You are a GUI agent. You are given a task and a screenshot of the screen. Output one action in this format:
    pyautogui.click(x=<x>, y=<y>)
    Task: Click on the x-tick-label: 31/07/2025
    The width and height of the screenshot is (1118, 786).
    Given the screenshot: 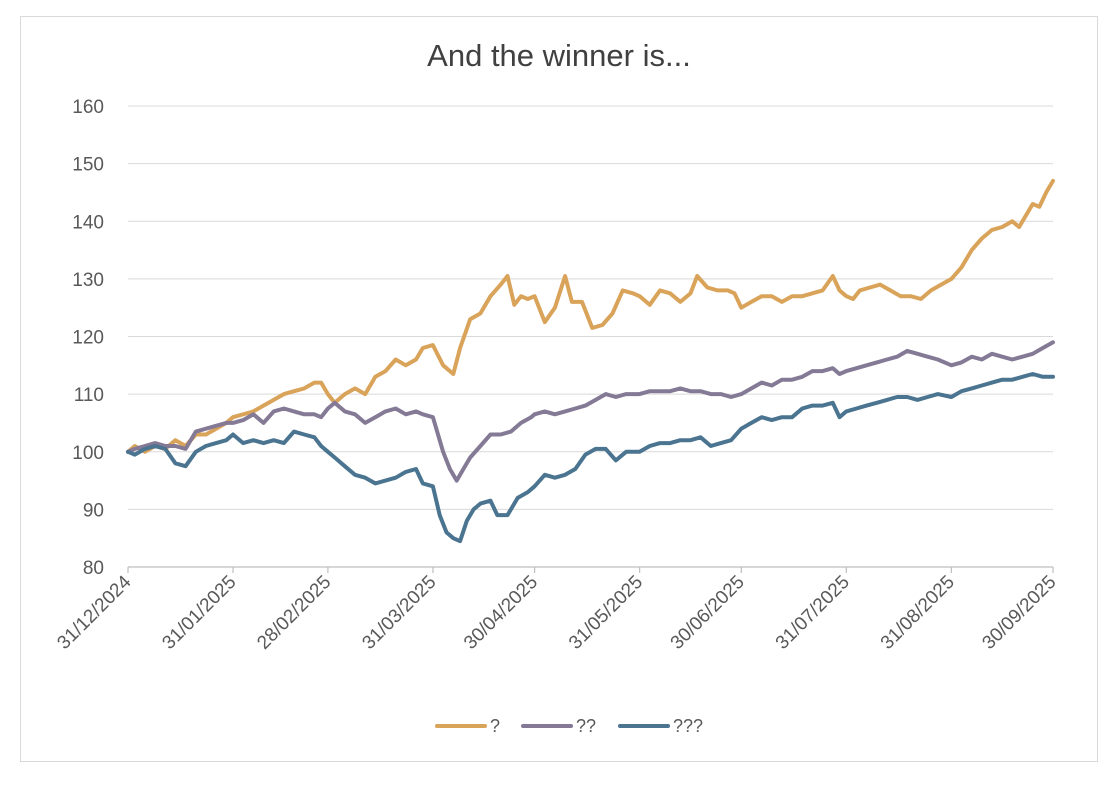 What is the action you would take?
    pyautogui.click(x=813, y=613)
    